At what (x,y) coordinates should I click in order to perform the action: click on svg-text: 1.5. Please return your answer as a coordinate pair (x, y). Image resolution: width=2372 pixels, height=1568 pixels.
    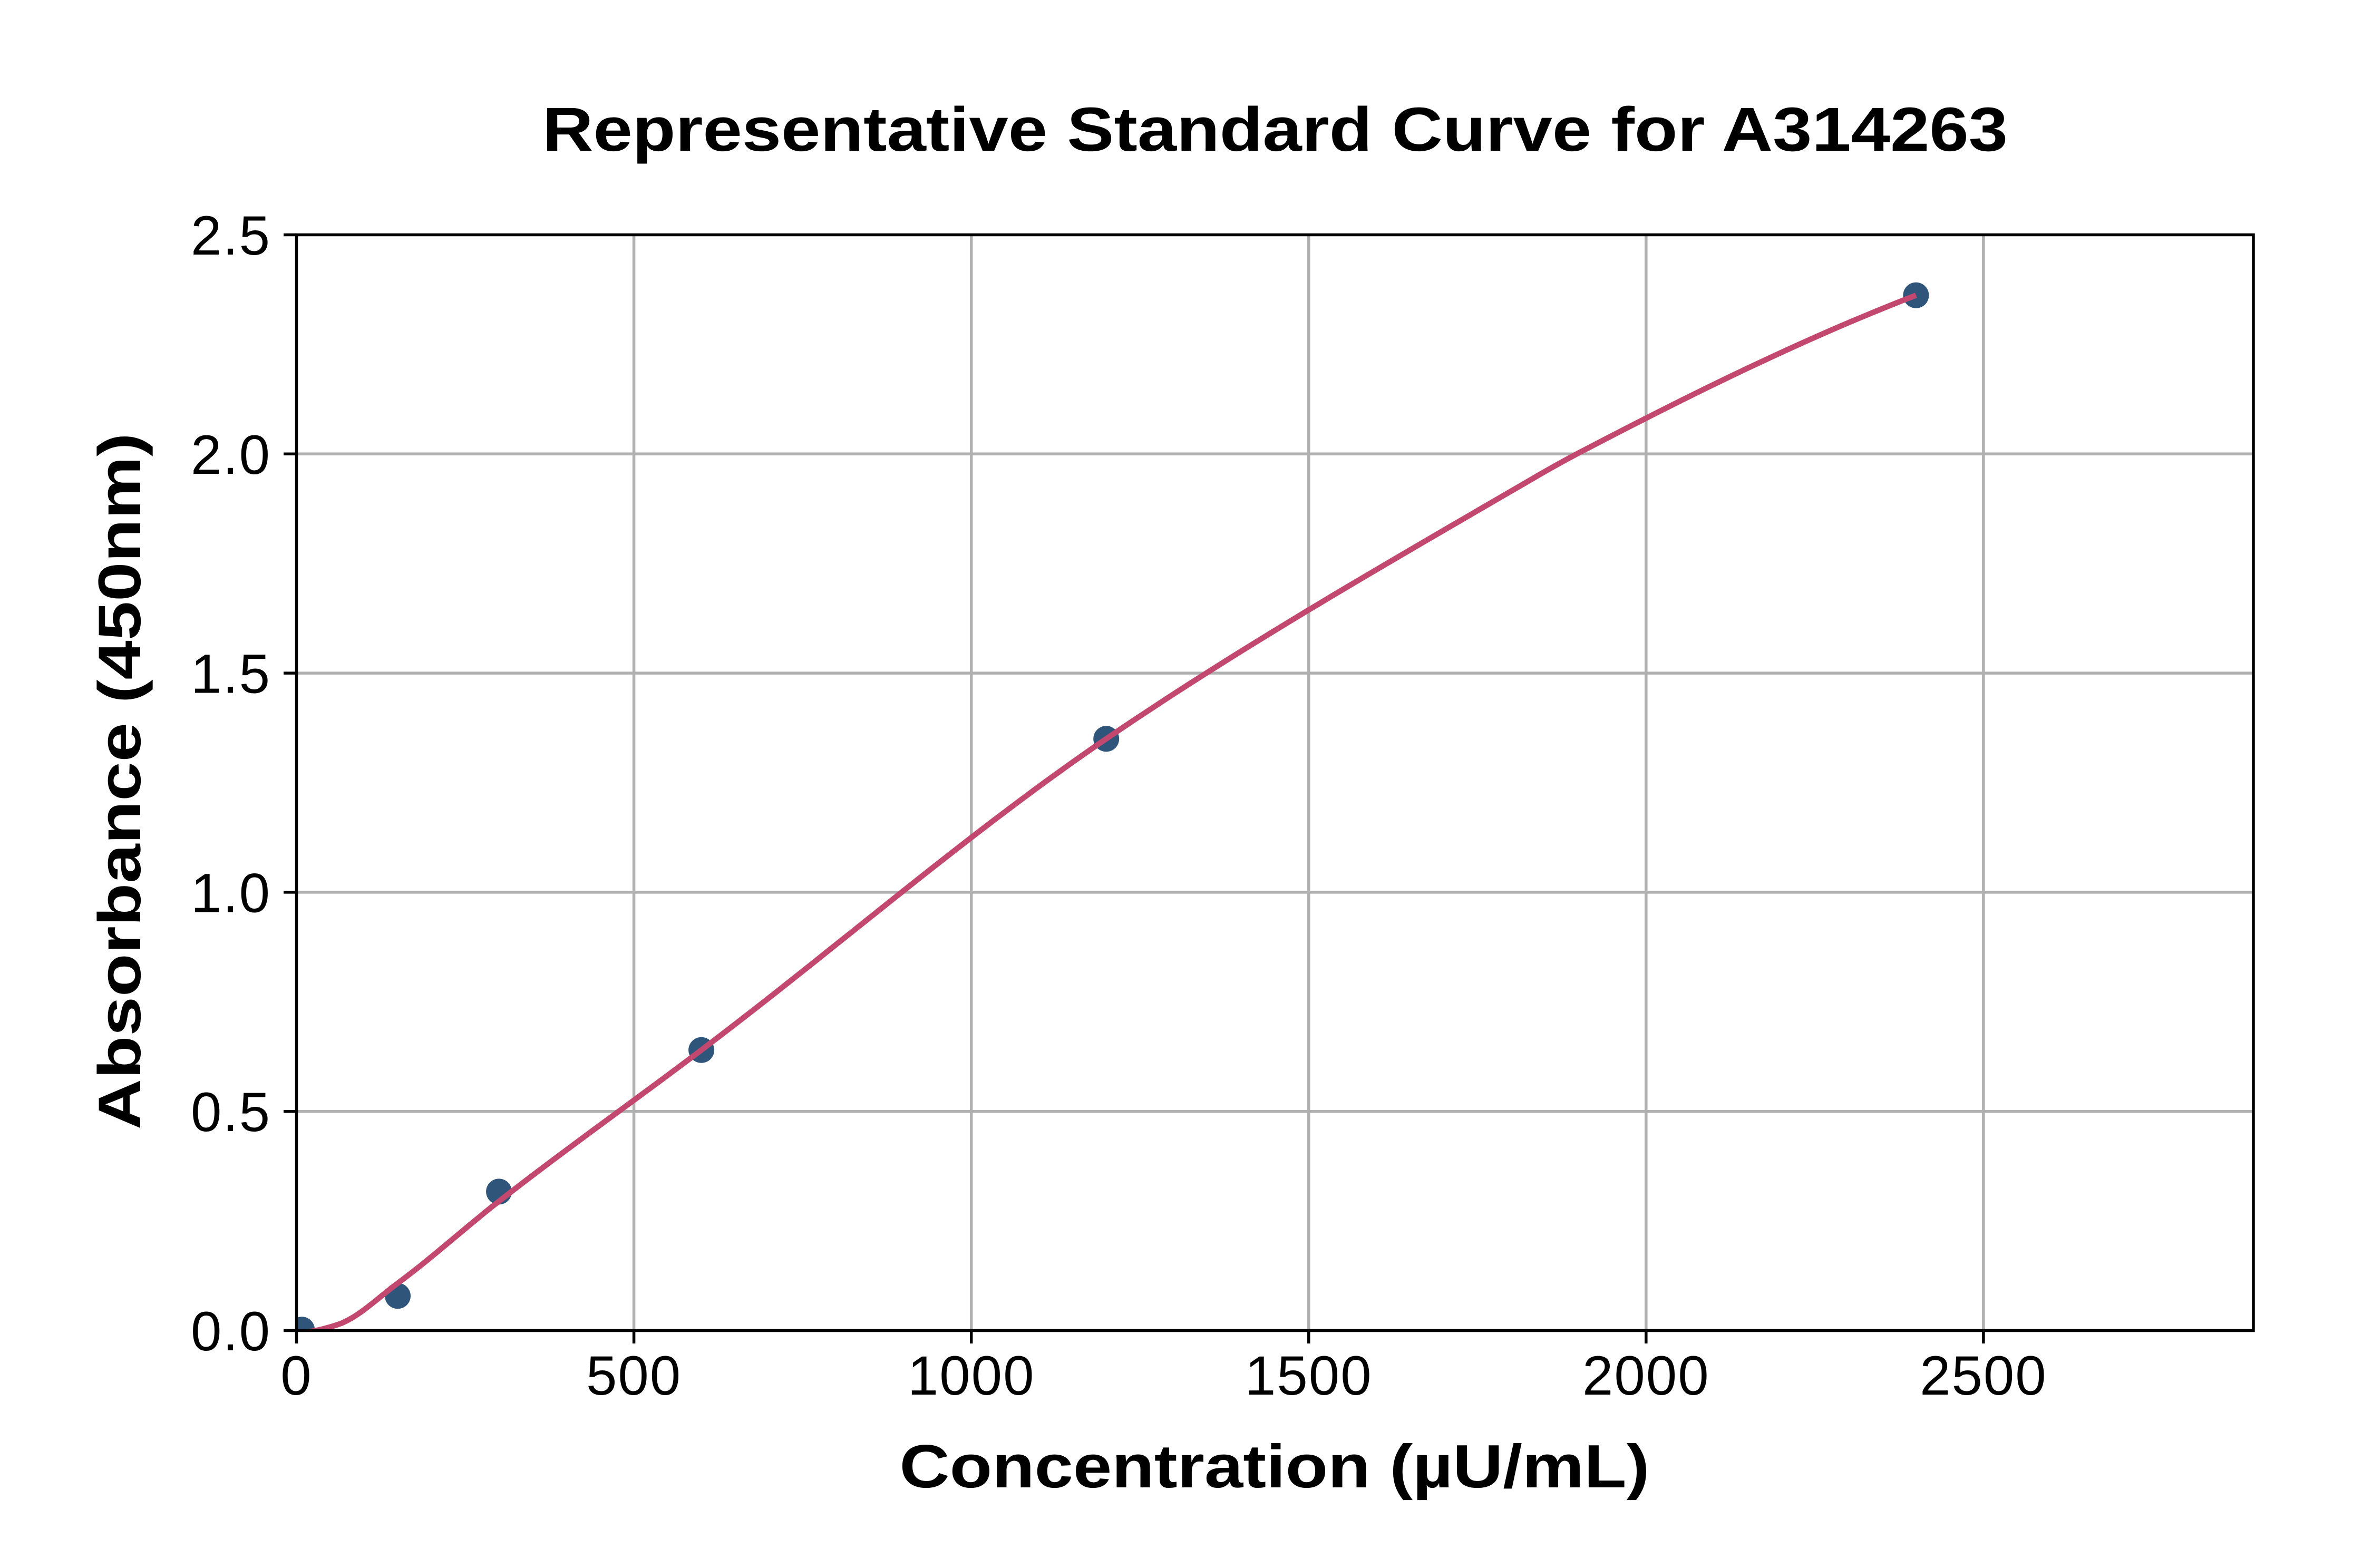
    Looking at the image, I should click on (231, 675).